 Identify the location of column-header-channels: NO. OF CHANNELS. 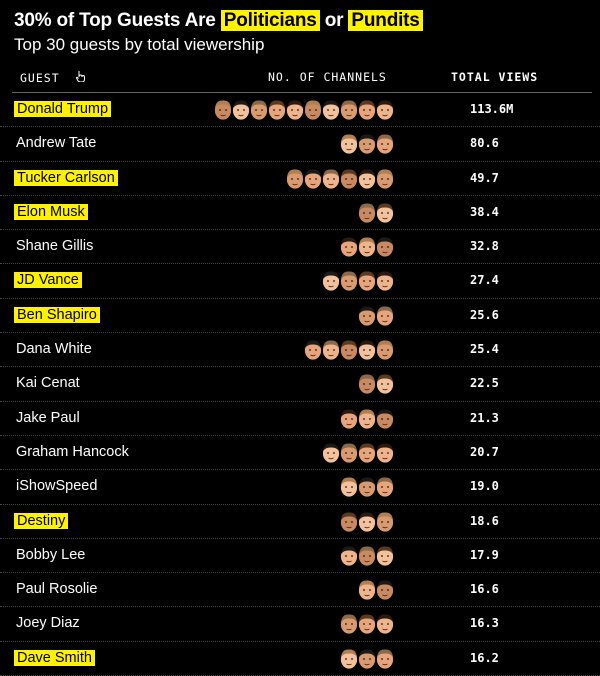
(327, 77).